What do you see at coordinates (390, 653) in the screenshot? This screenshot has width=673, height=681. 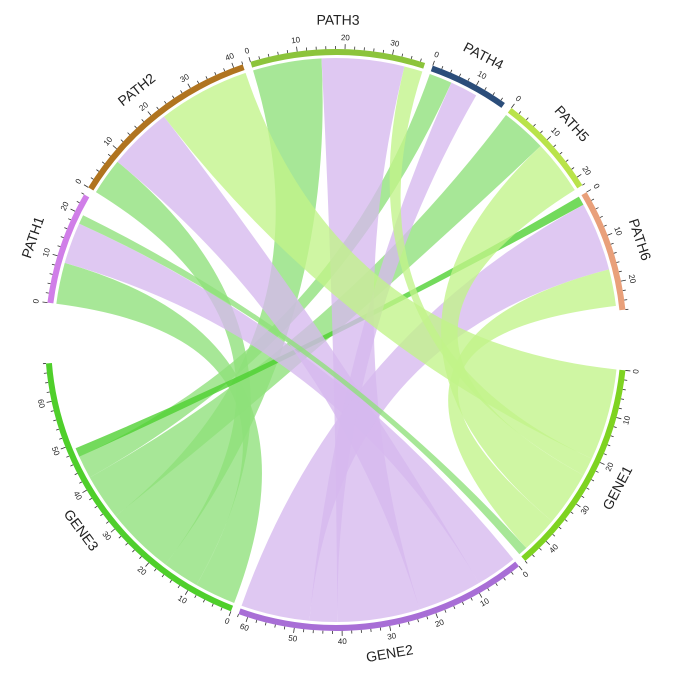 I see `sector-label-gene2: GENE2` at bounding box center [390, 653].